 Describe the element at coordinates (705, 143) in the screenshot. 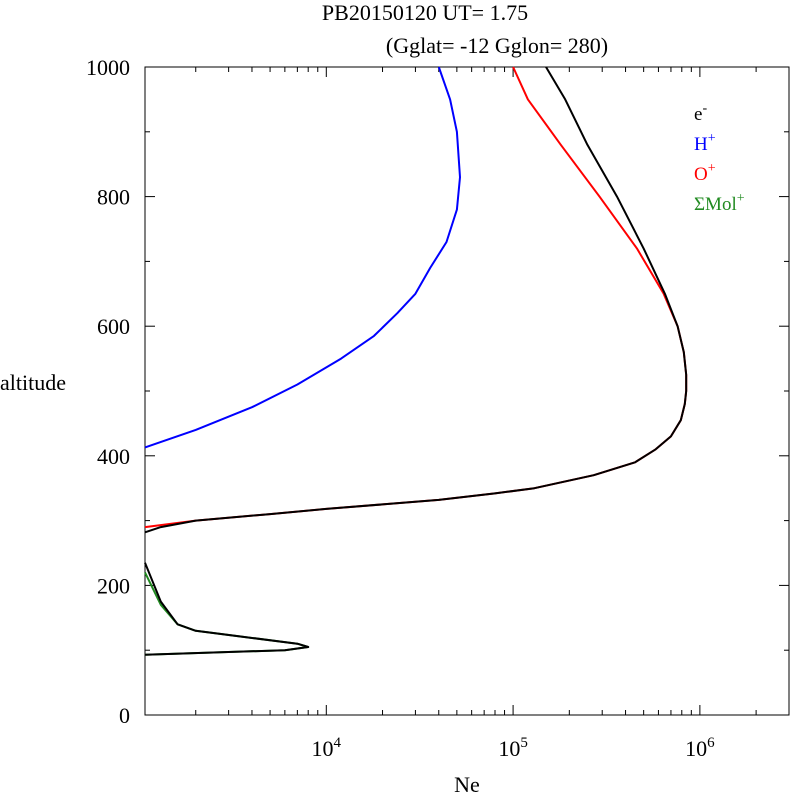

I see `legend-entry-h: H+` at that location.